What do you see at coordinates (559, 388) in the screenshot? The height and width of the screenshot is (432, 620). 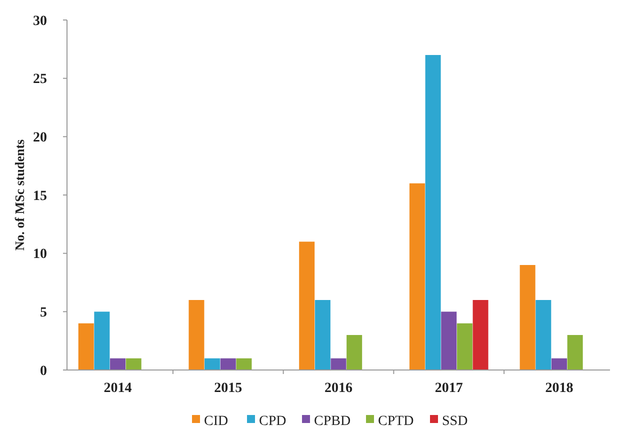 I see `x-tick-label: 2018` at bounding box center [559, 388].